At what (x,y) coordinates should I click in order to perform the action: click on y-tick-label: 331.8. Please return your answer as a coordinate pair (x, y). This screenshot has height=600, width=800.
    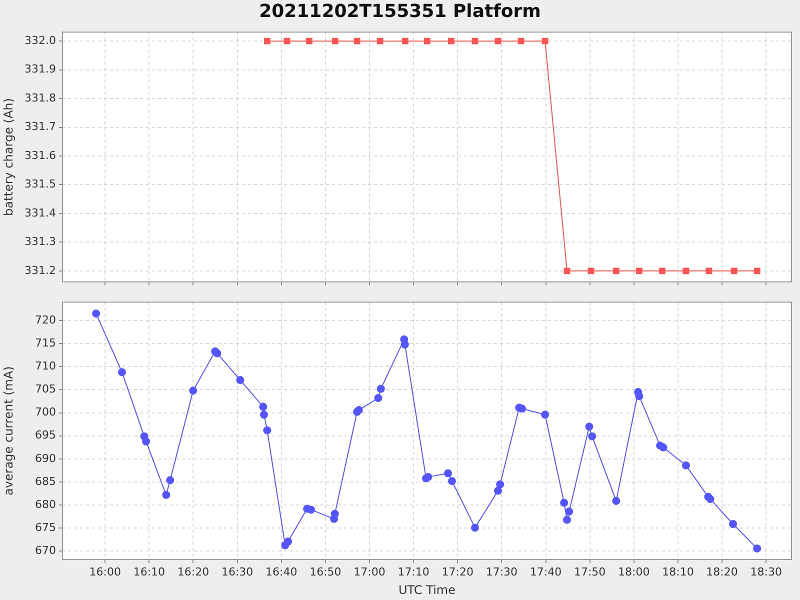
    Looking at the image, I should click on (40, 97).